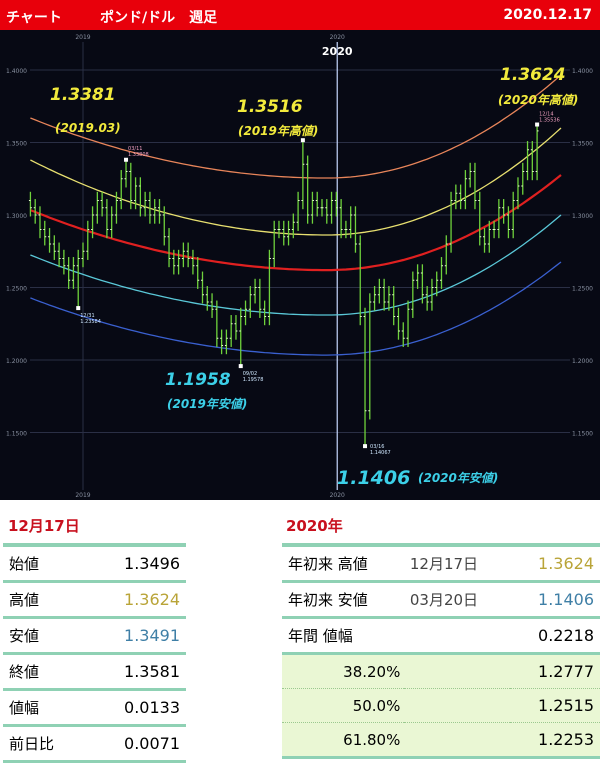  I want to click on price-annotation-caption: (2019年高値), so click(278, 131).